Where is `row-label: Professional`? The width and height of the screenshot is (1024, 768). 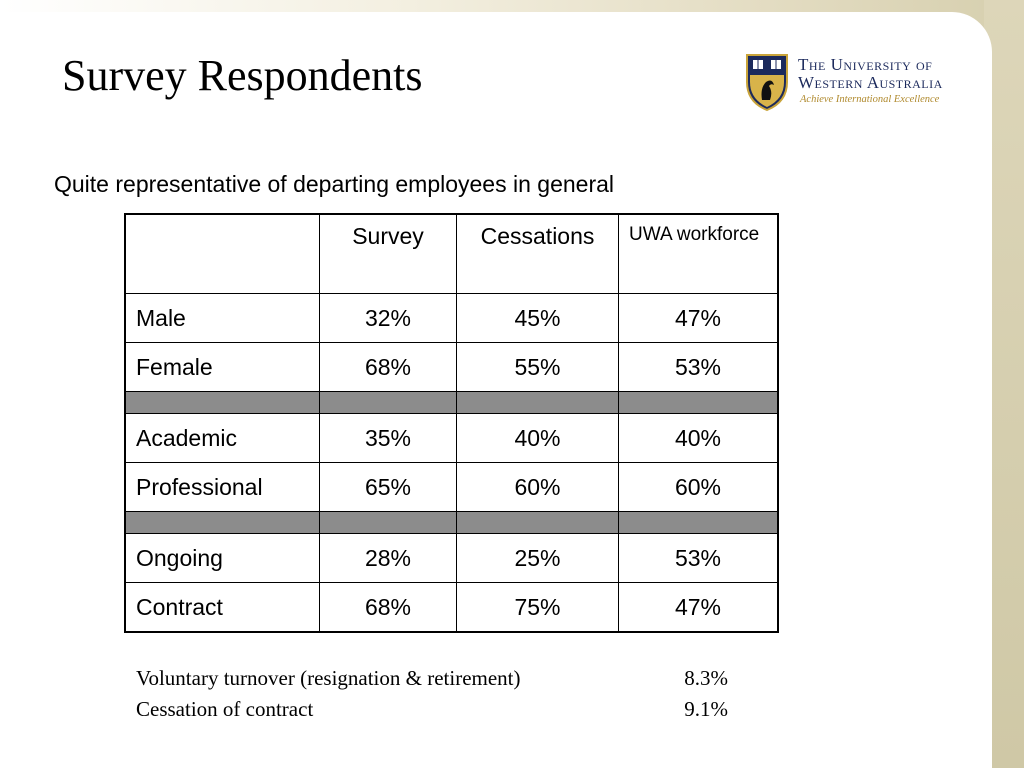
row-label: Professional is located at coordinates (222, 487).